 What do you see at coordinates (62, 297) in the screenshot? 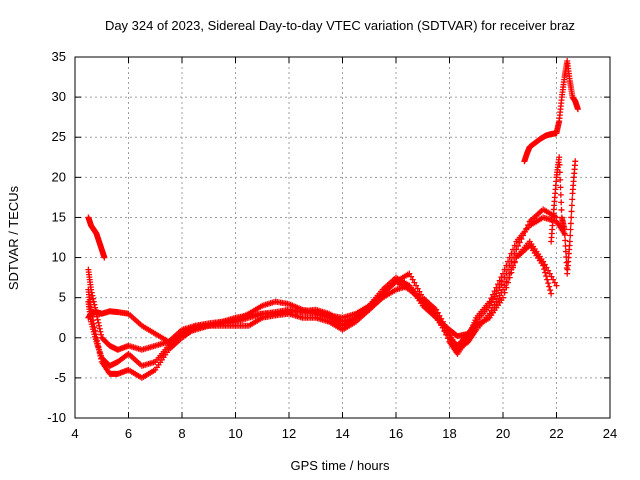
I see `y-tick-label: 5` at bounding box center [62, 297].